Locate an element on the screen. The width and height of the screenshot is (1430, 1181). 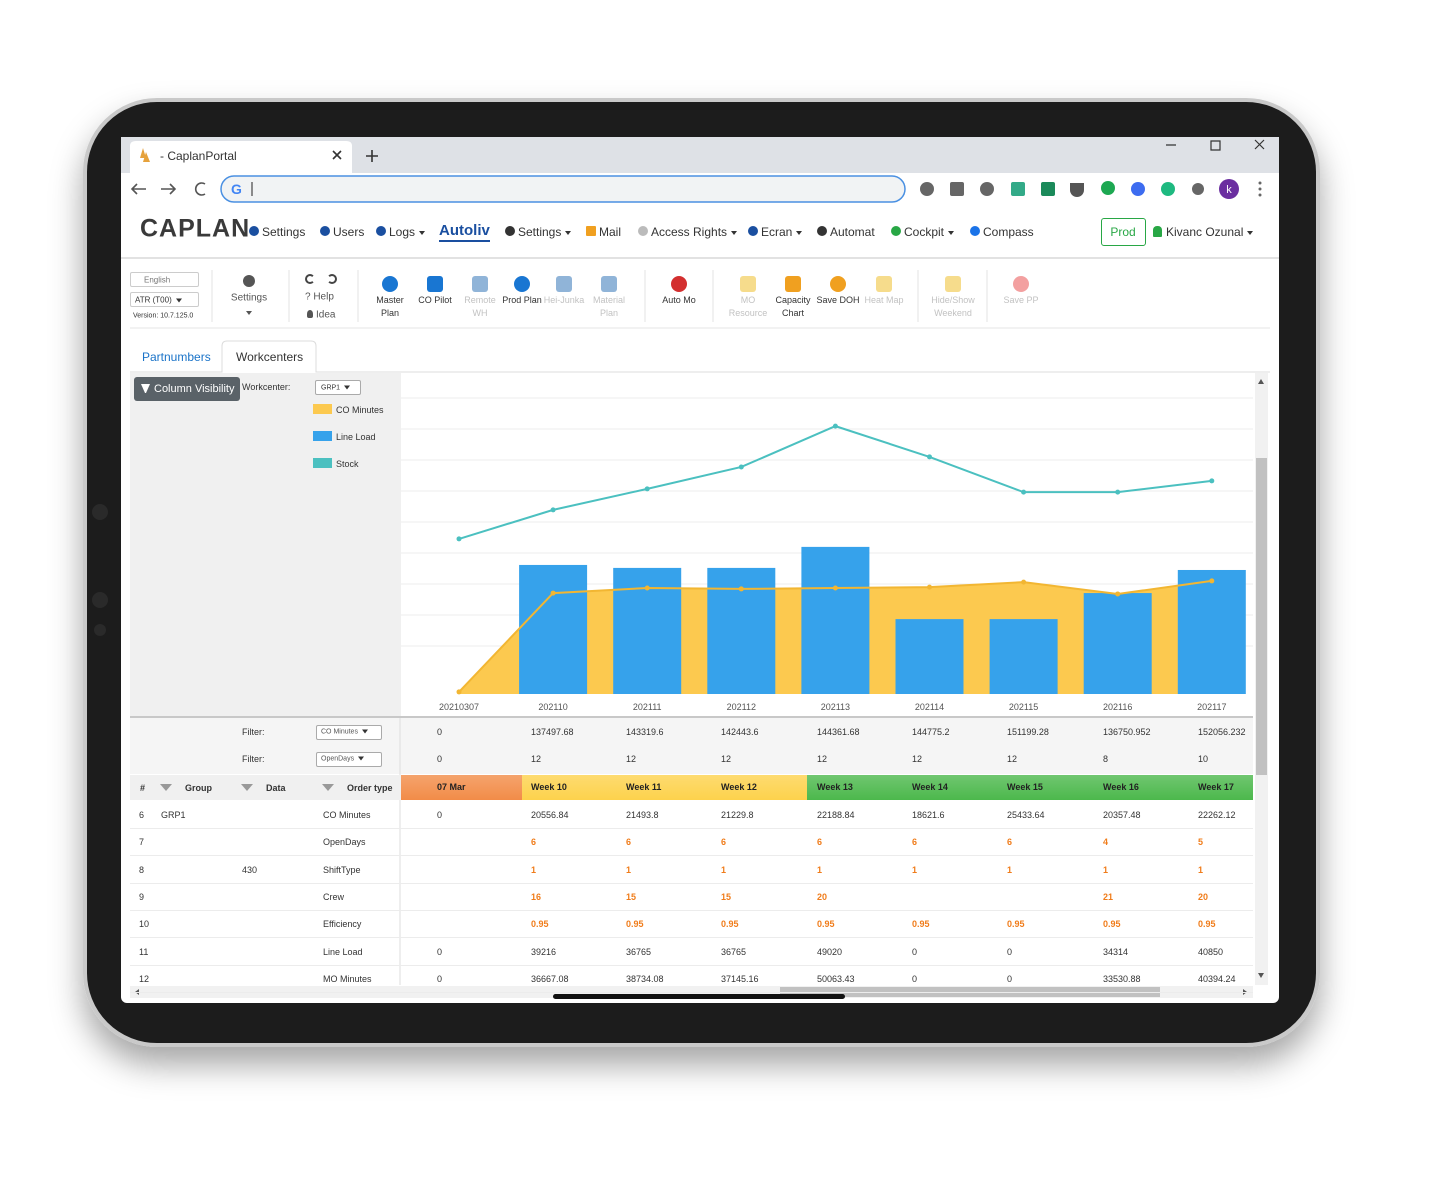
period-header: Week 10 is located at coordinates (549, 787).